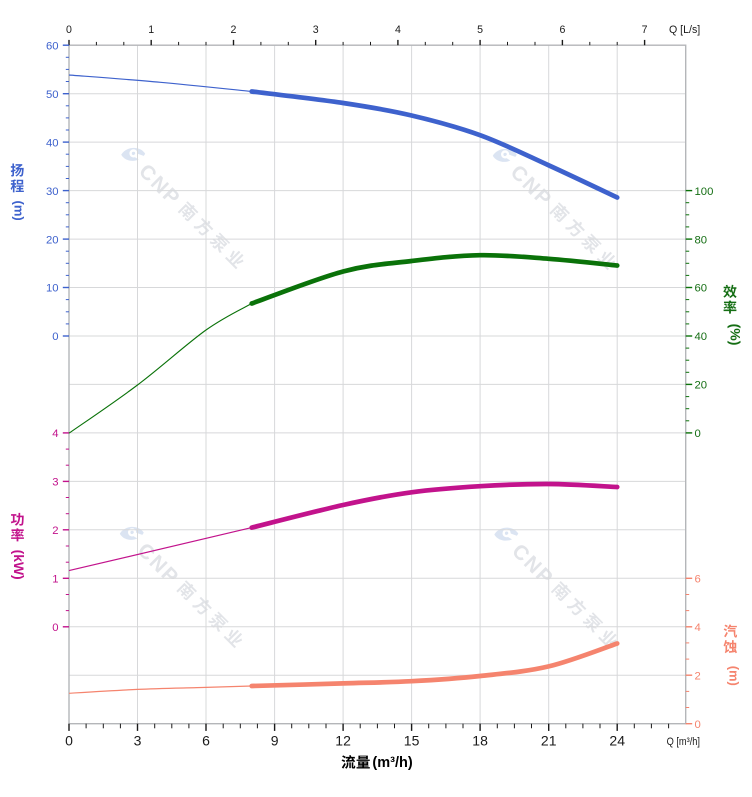 This screenshot has width=752, height=797. Describe the element at coordinates (645, 30) in the screenshot. I see `svg-text: 7` at that location.